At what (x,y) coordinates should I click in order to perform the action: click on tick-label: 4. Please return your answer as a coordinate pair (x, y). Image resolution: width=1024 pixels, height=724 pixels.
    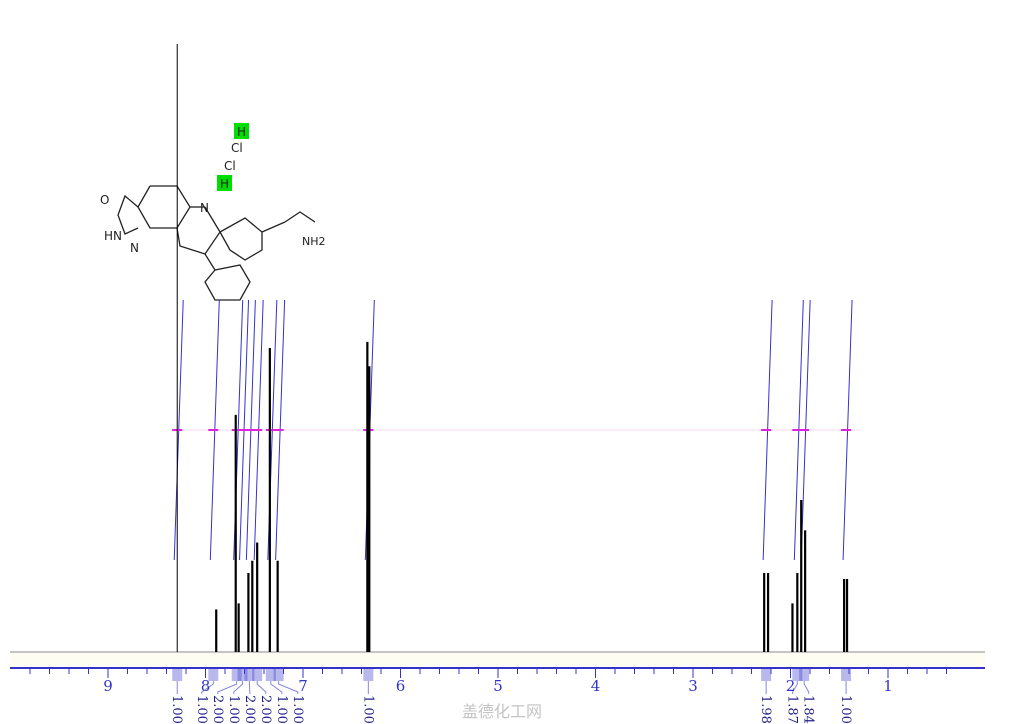
    Looking at the image, I should click on (596, 686).